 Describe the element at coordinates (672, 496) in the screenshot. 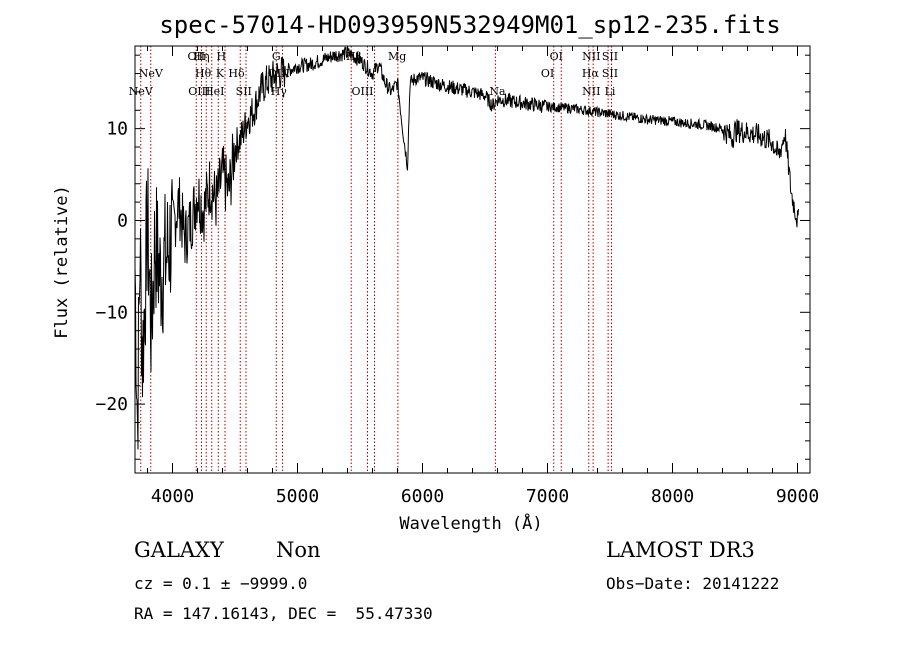

I see `x-tick-label: 8000` at that location.